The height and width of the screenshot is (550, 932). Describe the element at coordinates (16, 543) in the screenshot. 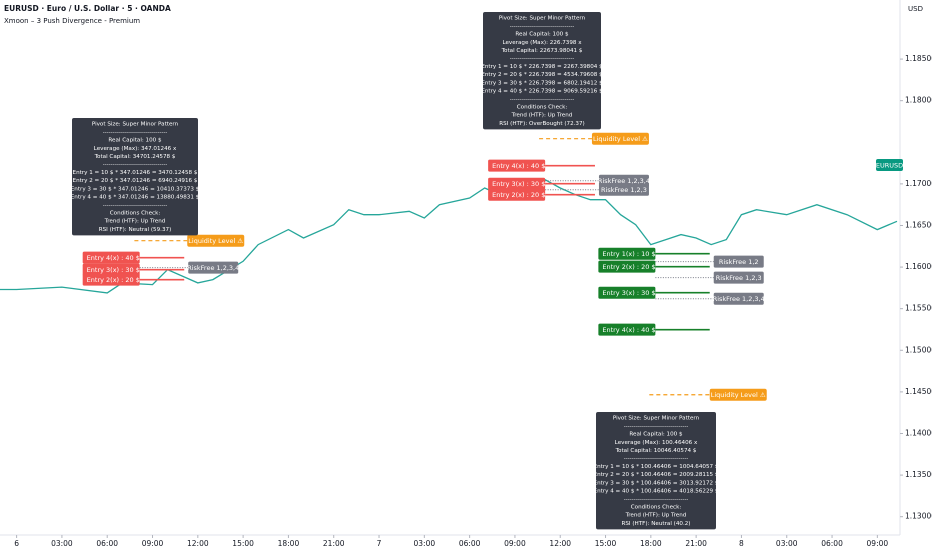

I see `x-tick-label: 6` at that location.